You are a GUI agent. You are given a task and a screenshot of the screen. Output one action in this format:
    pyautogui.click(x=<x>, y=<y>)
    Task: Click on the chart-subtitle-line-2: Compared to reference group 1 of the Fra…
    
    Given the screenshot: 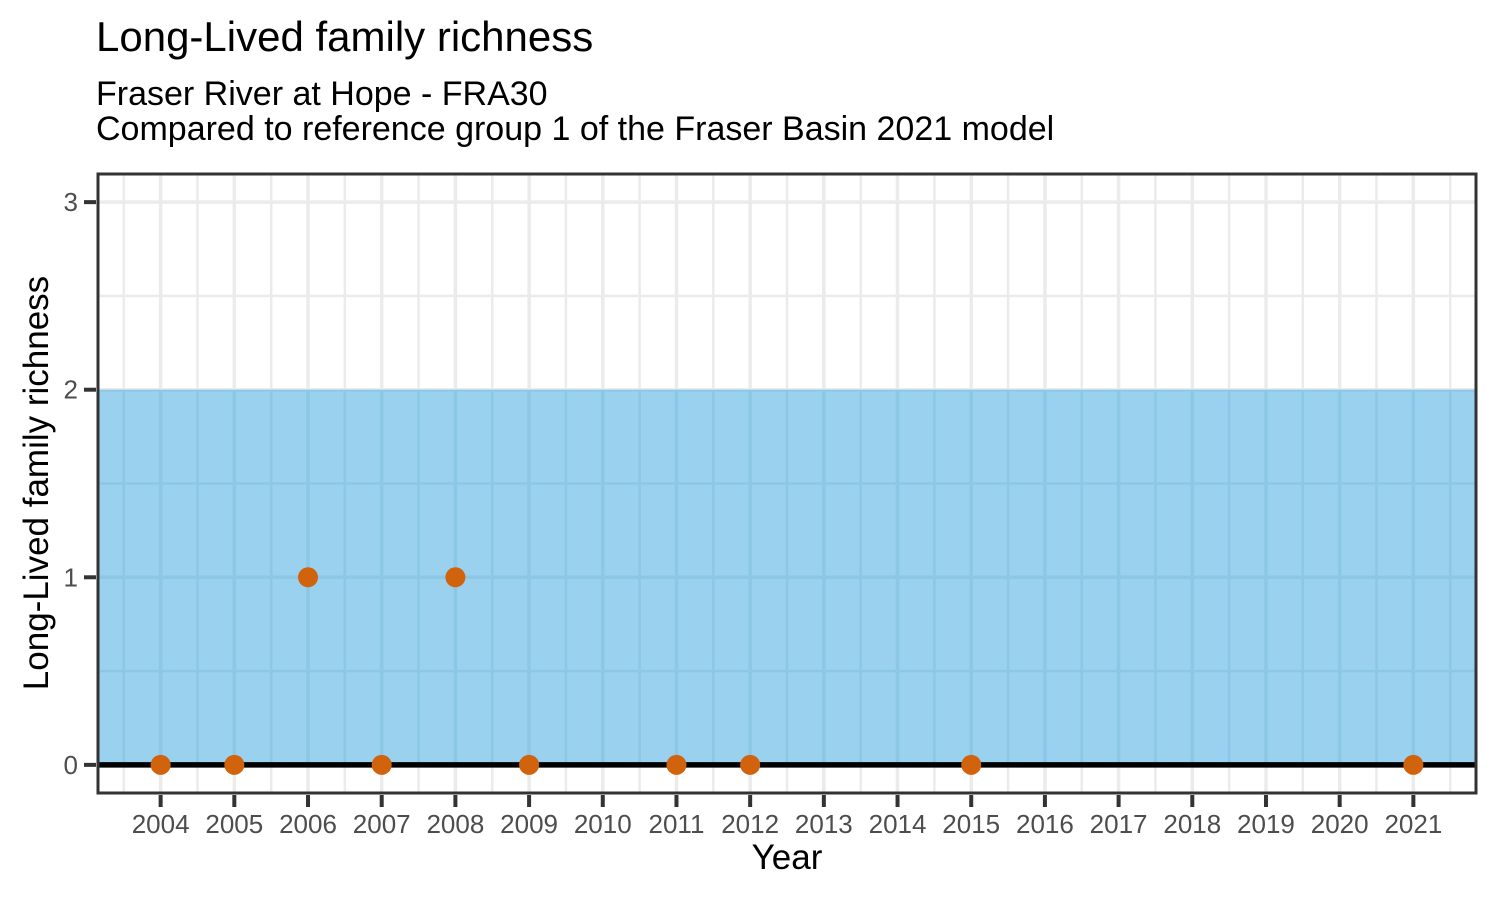 What is the action you would take?
    pyautogui.click(x=575, y=128)
    